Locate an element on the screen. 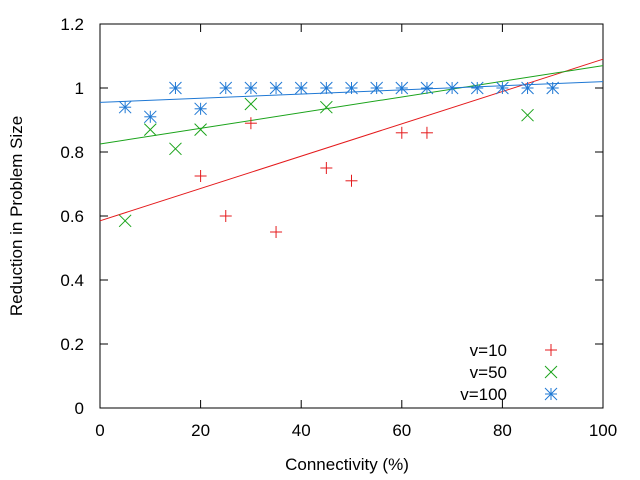  legend-label: v=100 is located at coordinates (483, 394).